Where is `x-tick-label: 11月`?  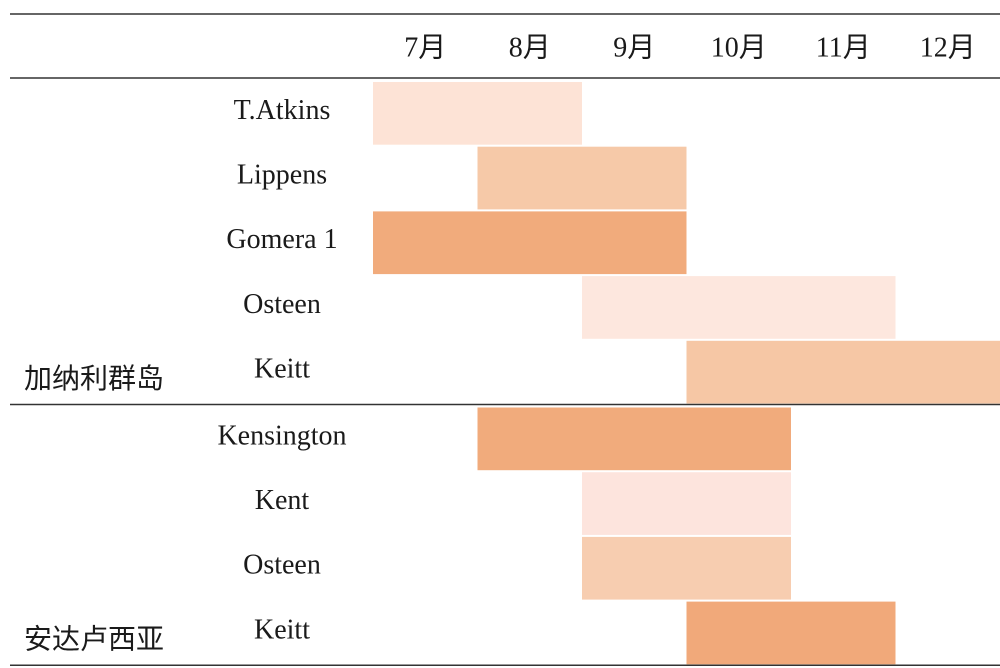
x-tick-label: 11月 is located at coordinates (843, 47).